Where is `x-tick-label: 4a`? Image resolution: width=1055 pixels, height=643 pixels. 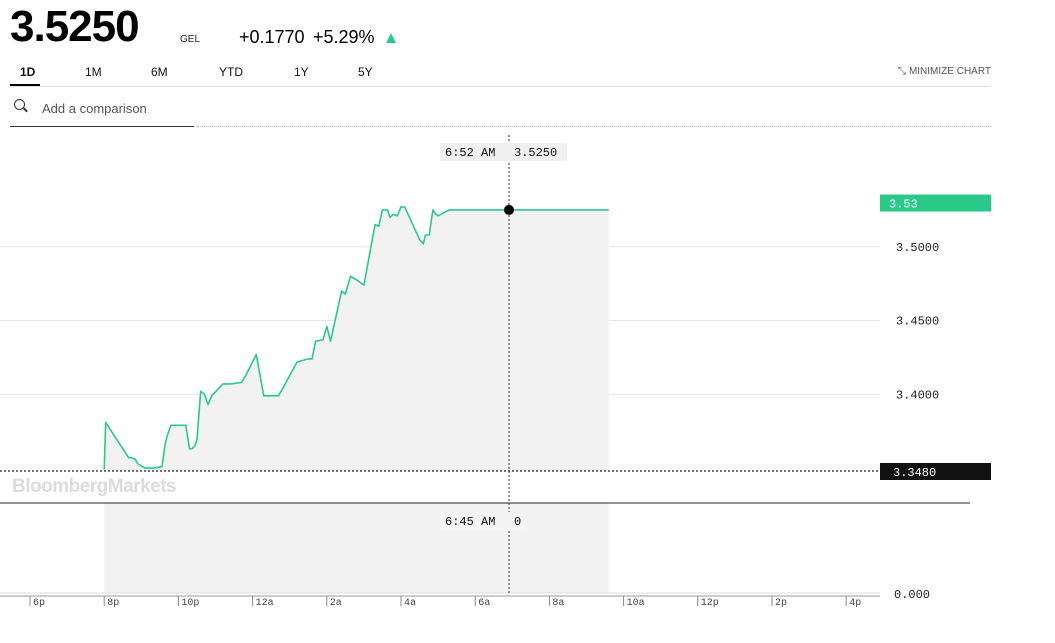
x-tick-label: 4a is located at coordinates (410, 603).